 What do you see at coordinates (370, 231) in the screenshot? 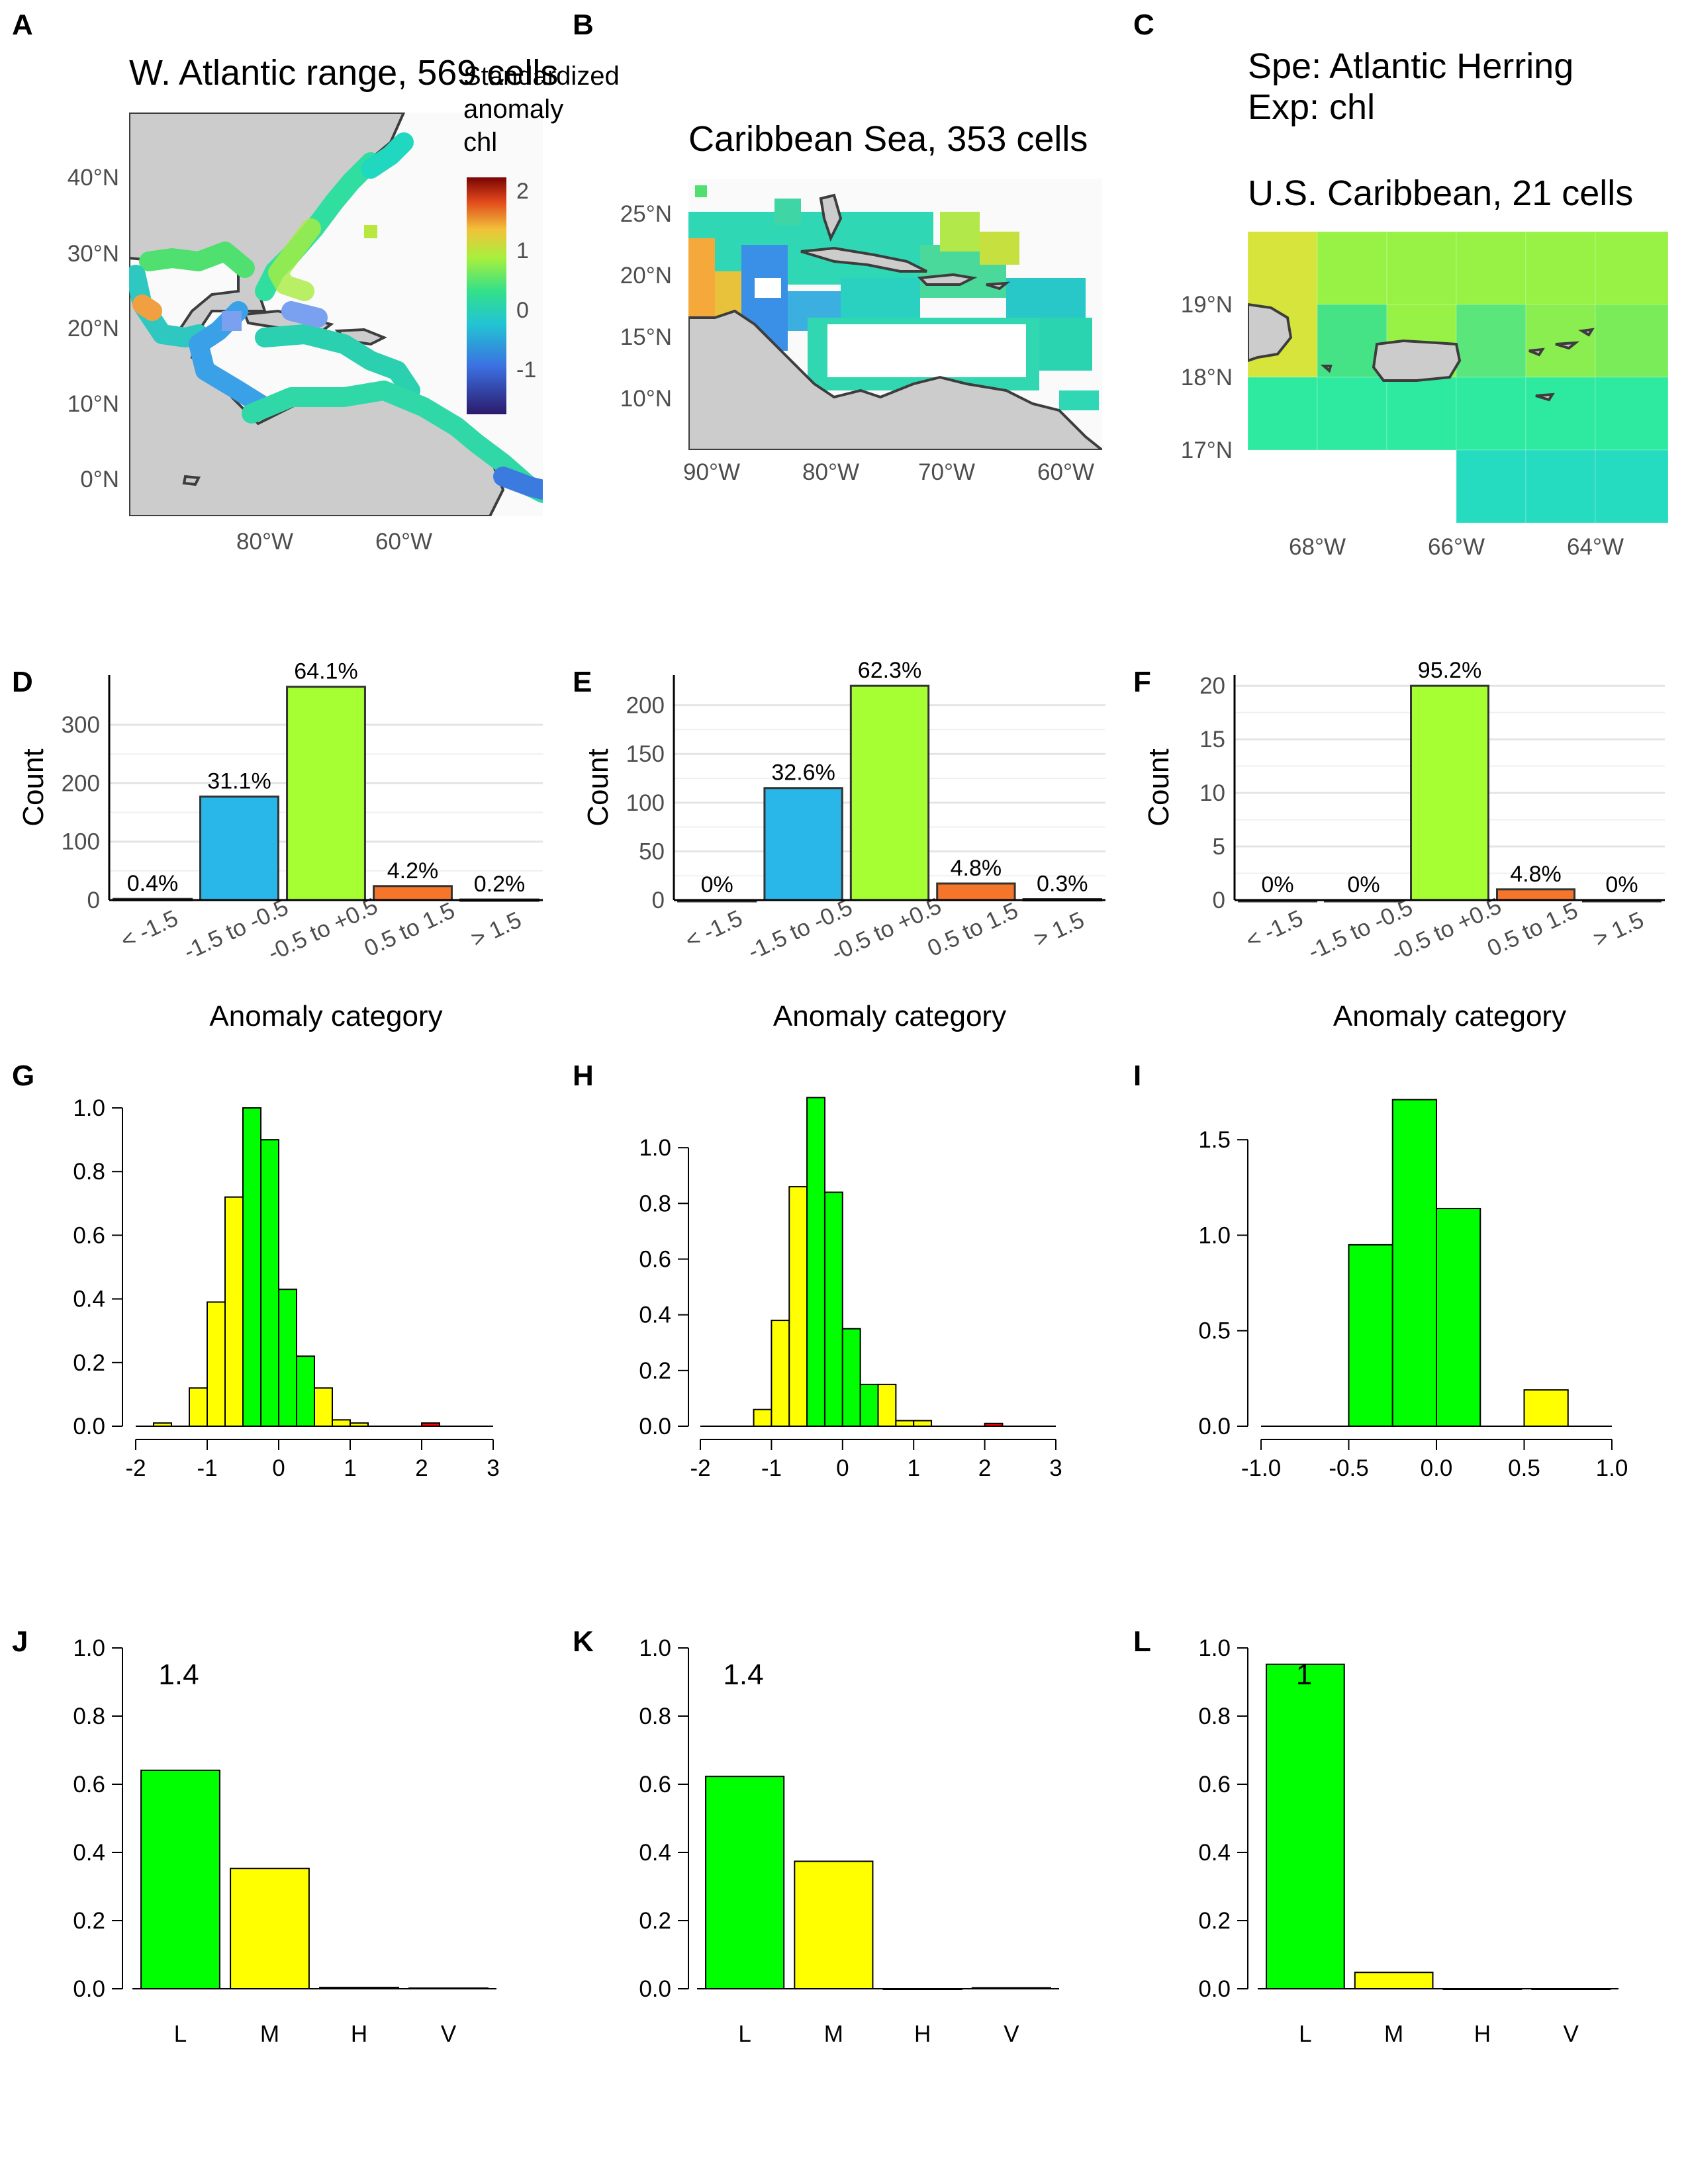
I see `map-a-offshore-cell` at bounding box center [370, 231].